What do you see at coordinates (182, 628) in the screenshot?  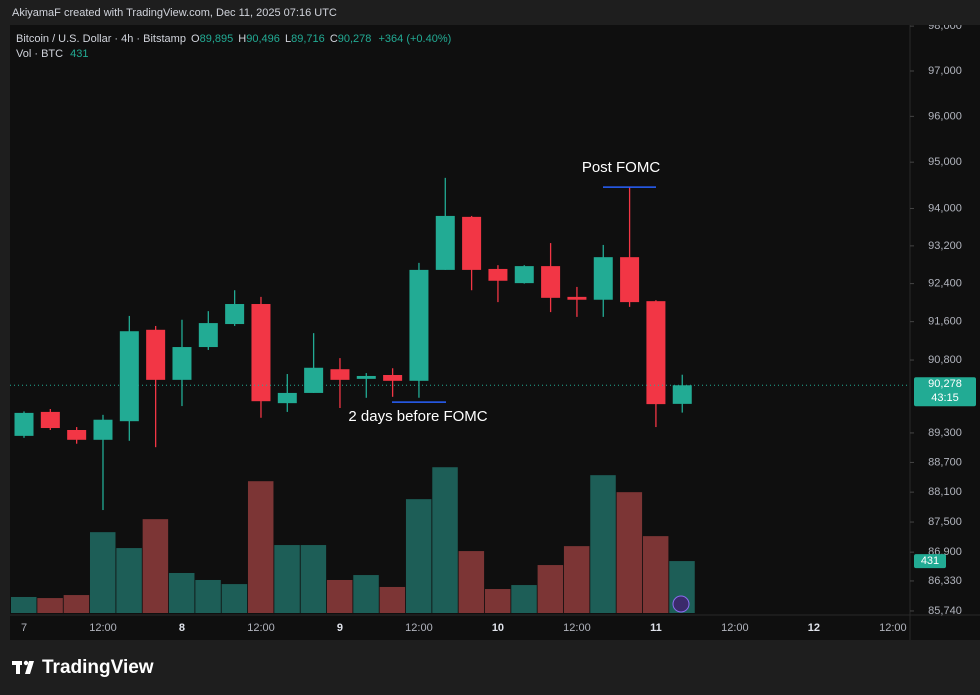 I see `x-tick-label: 8` at bounding box center [182, 628].